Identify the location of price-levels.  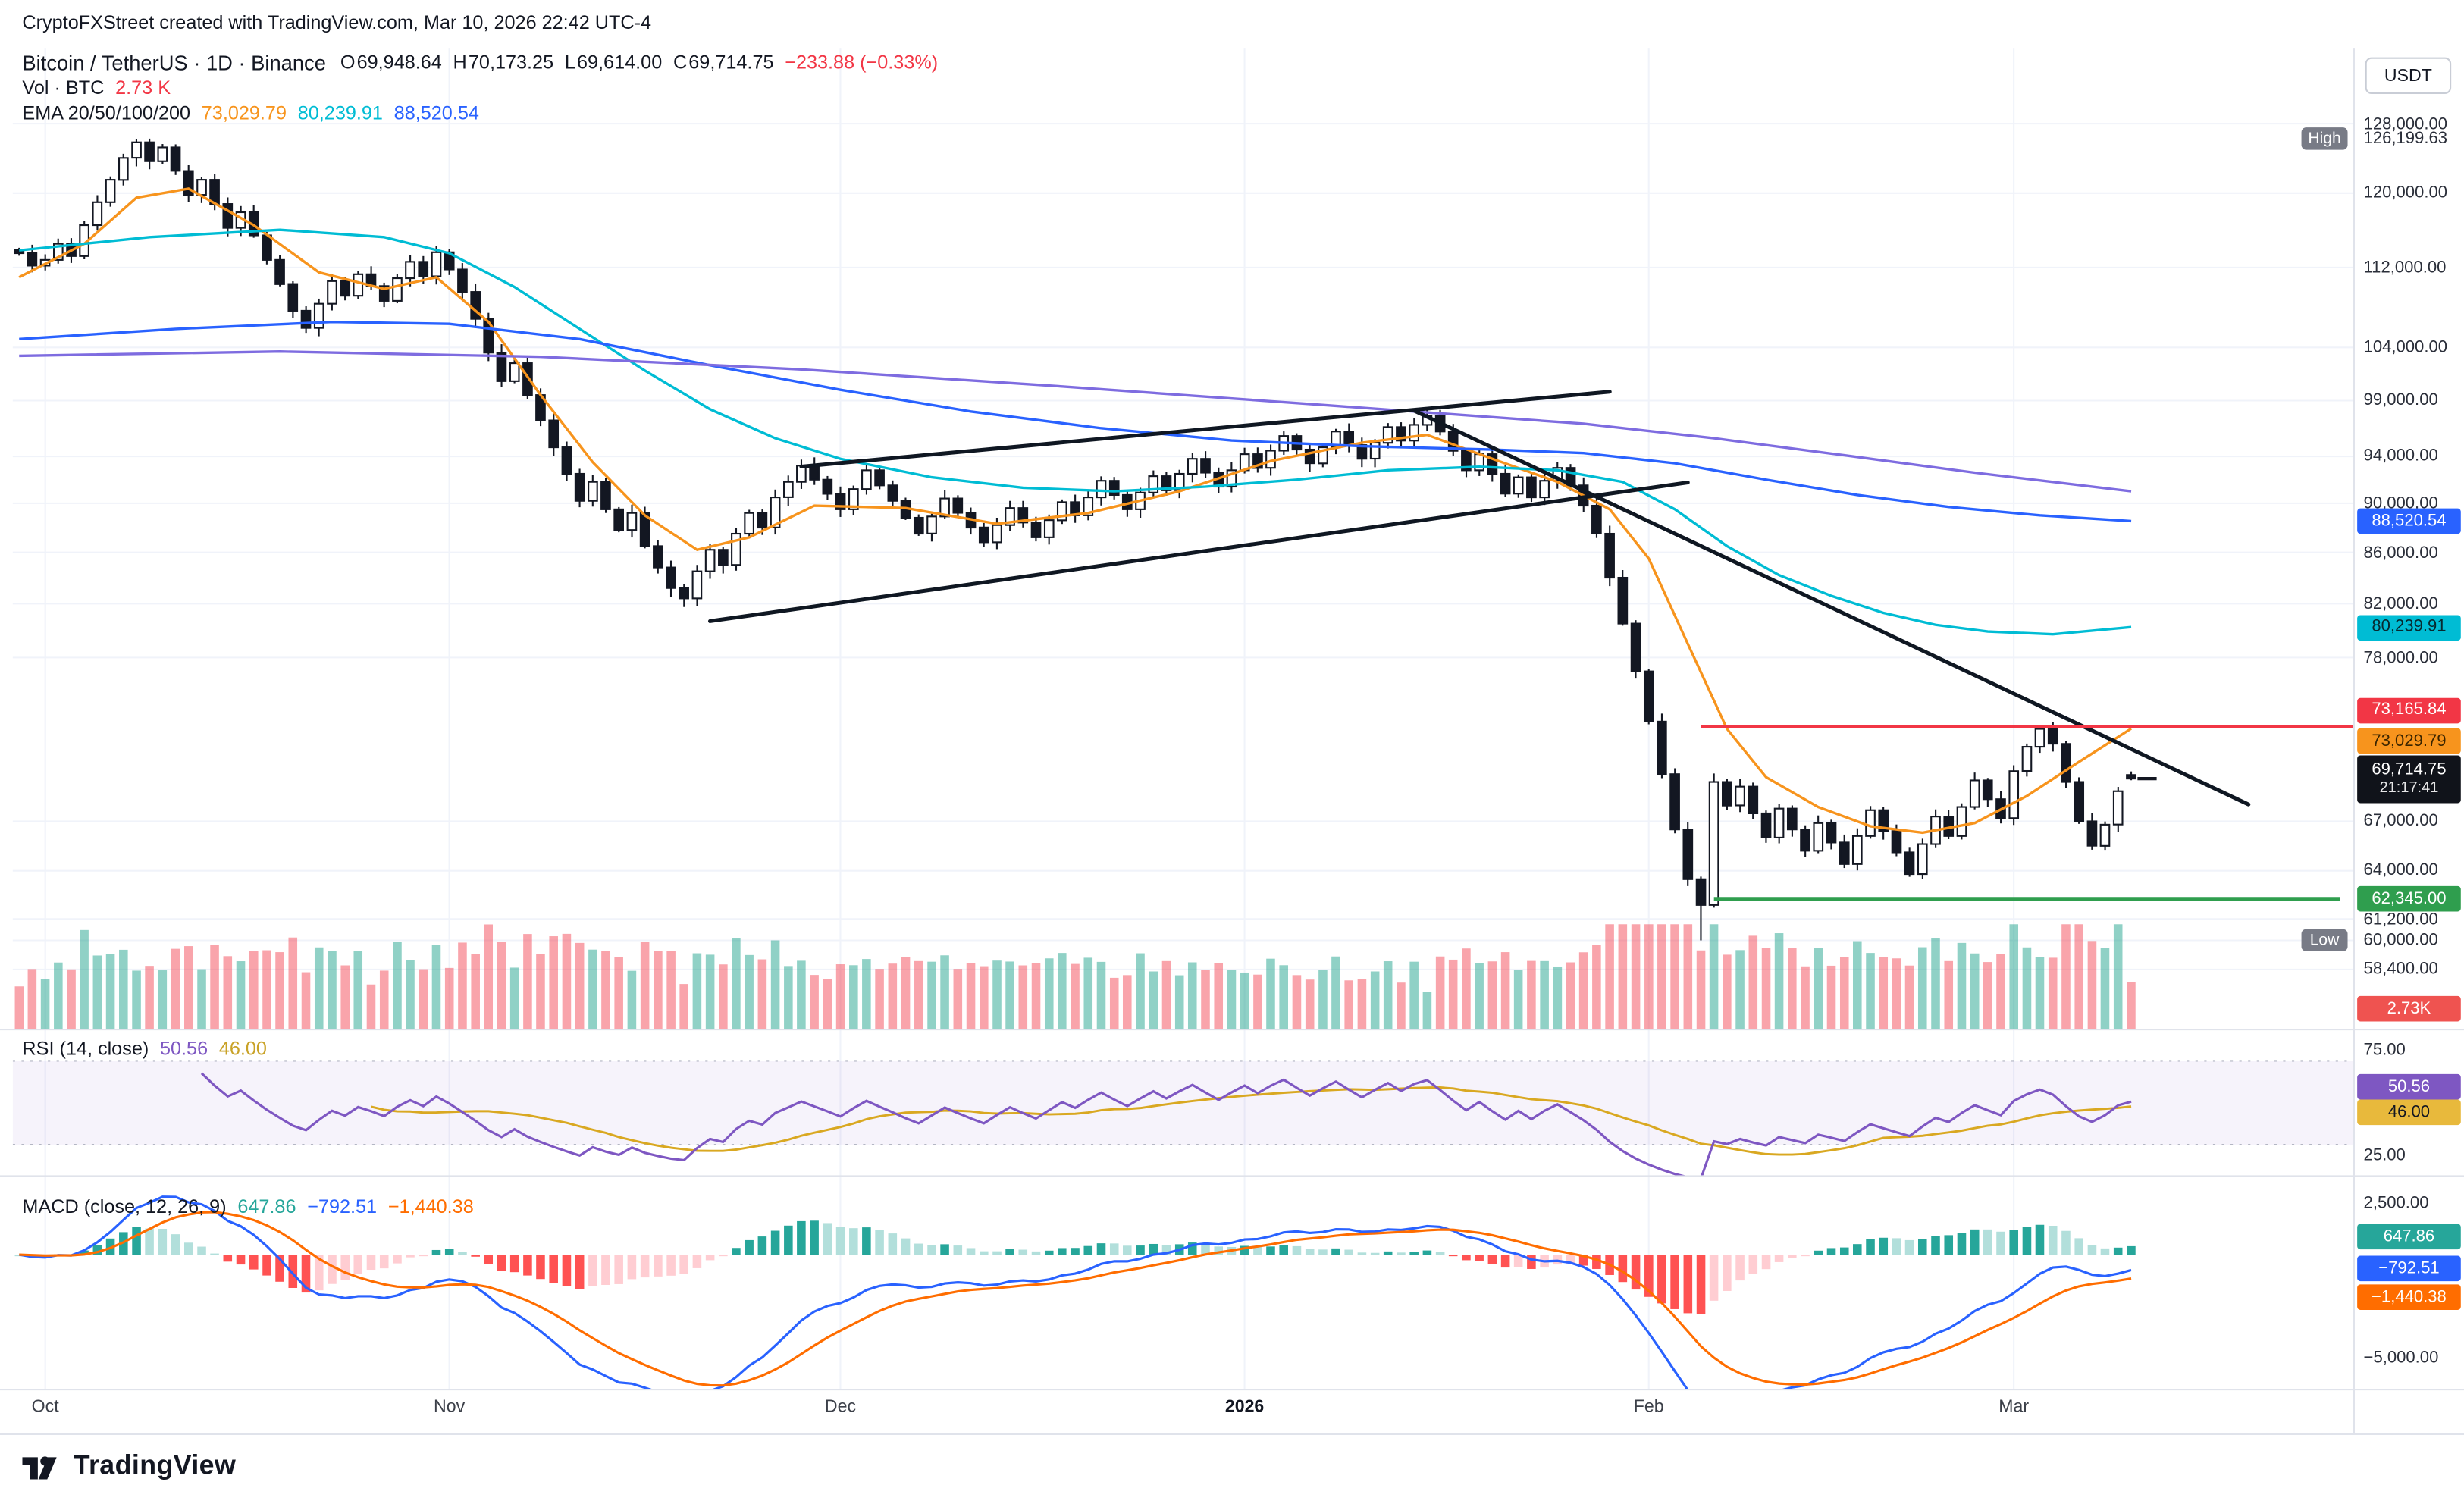
(2027, 813).